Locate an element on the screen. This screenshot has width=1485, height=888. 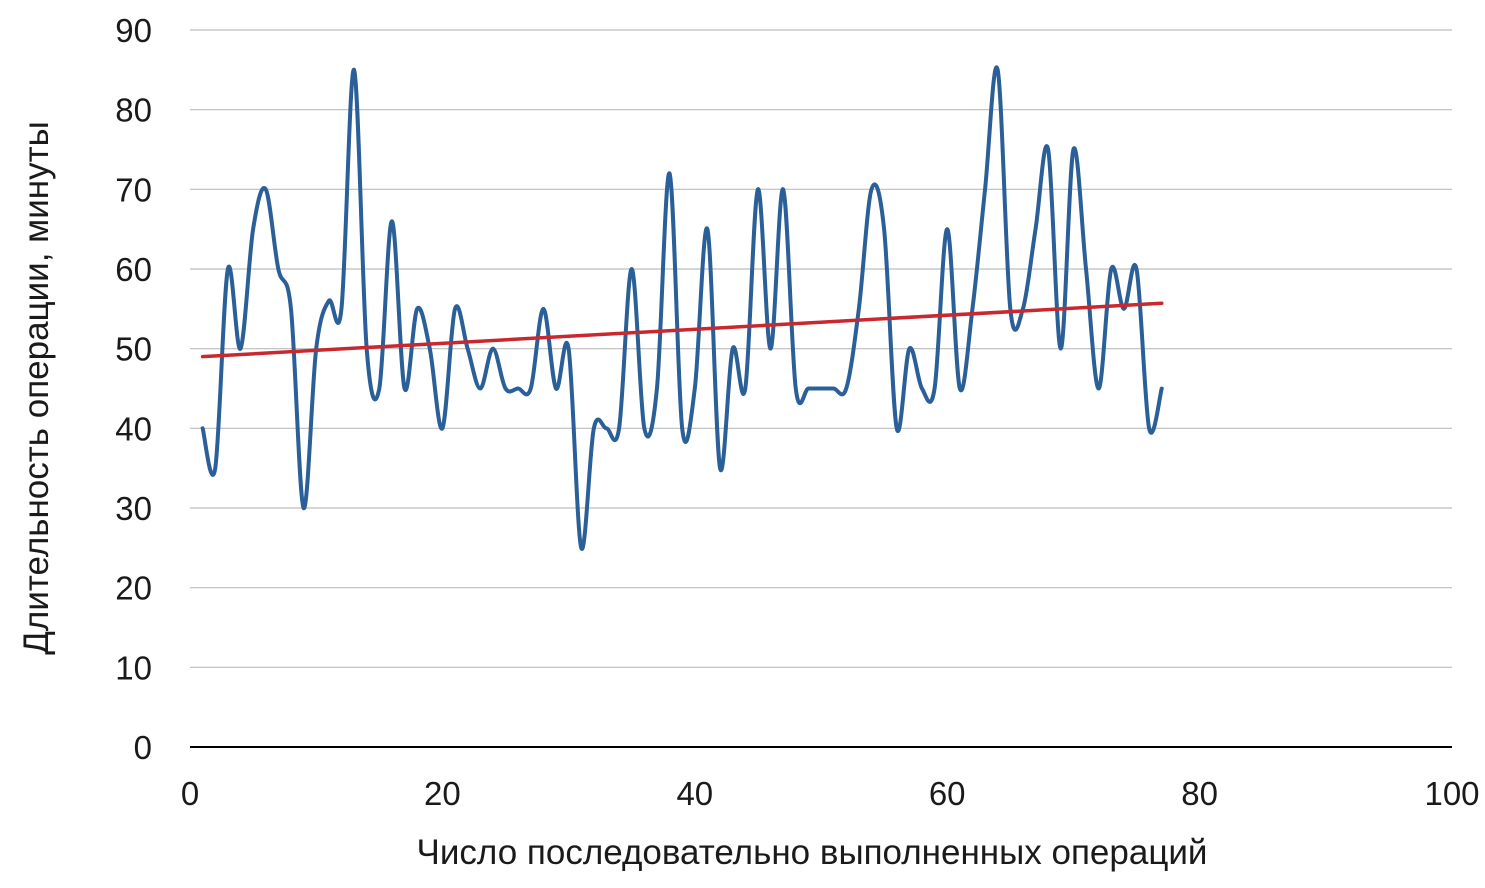
x-tick-label: 80 is located at coordinates (1199, 793).